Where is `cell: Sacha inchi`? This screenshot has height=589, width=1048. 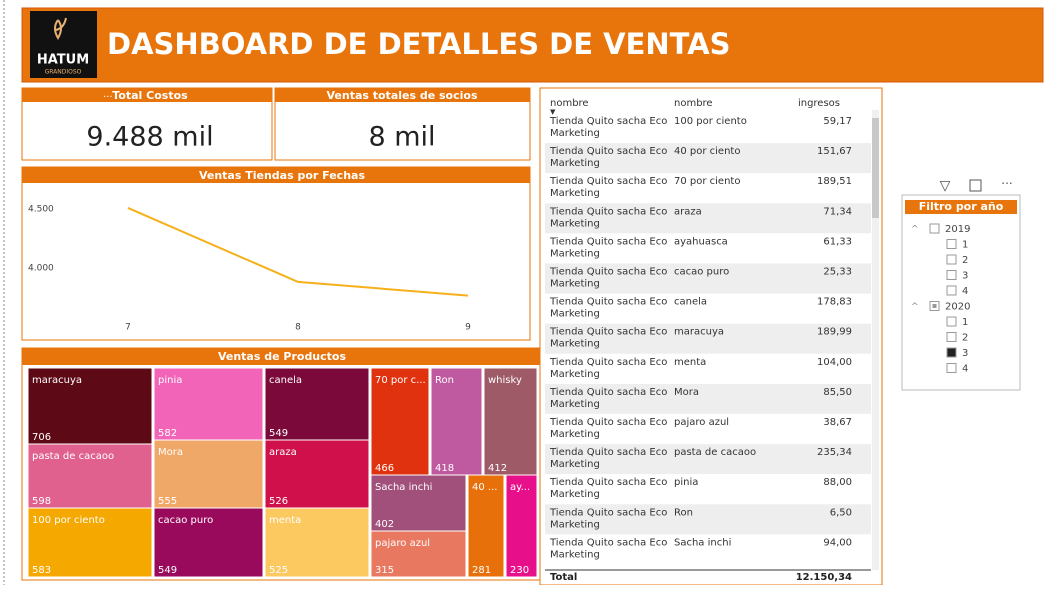
cell: Sacha inchi is located at coordinates (702, 542).